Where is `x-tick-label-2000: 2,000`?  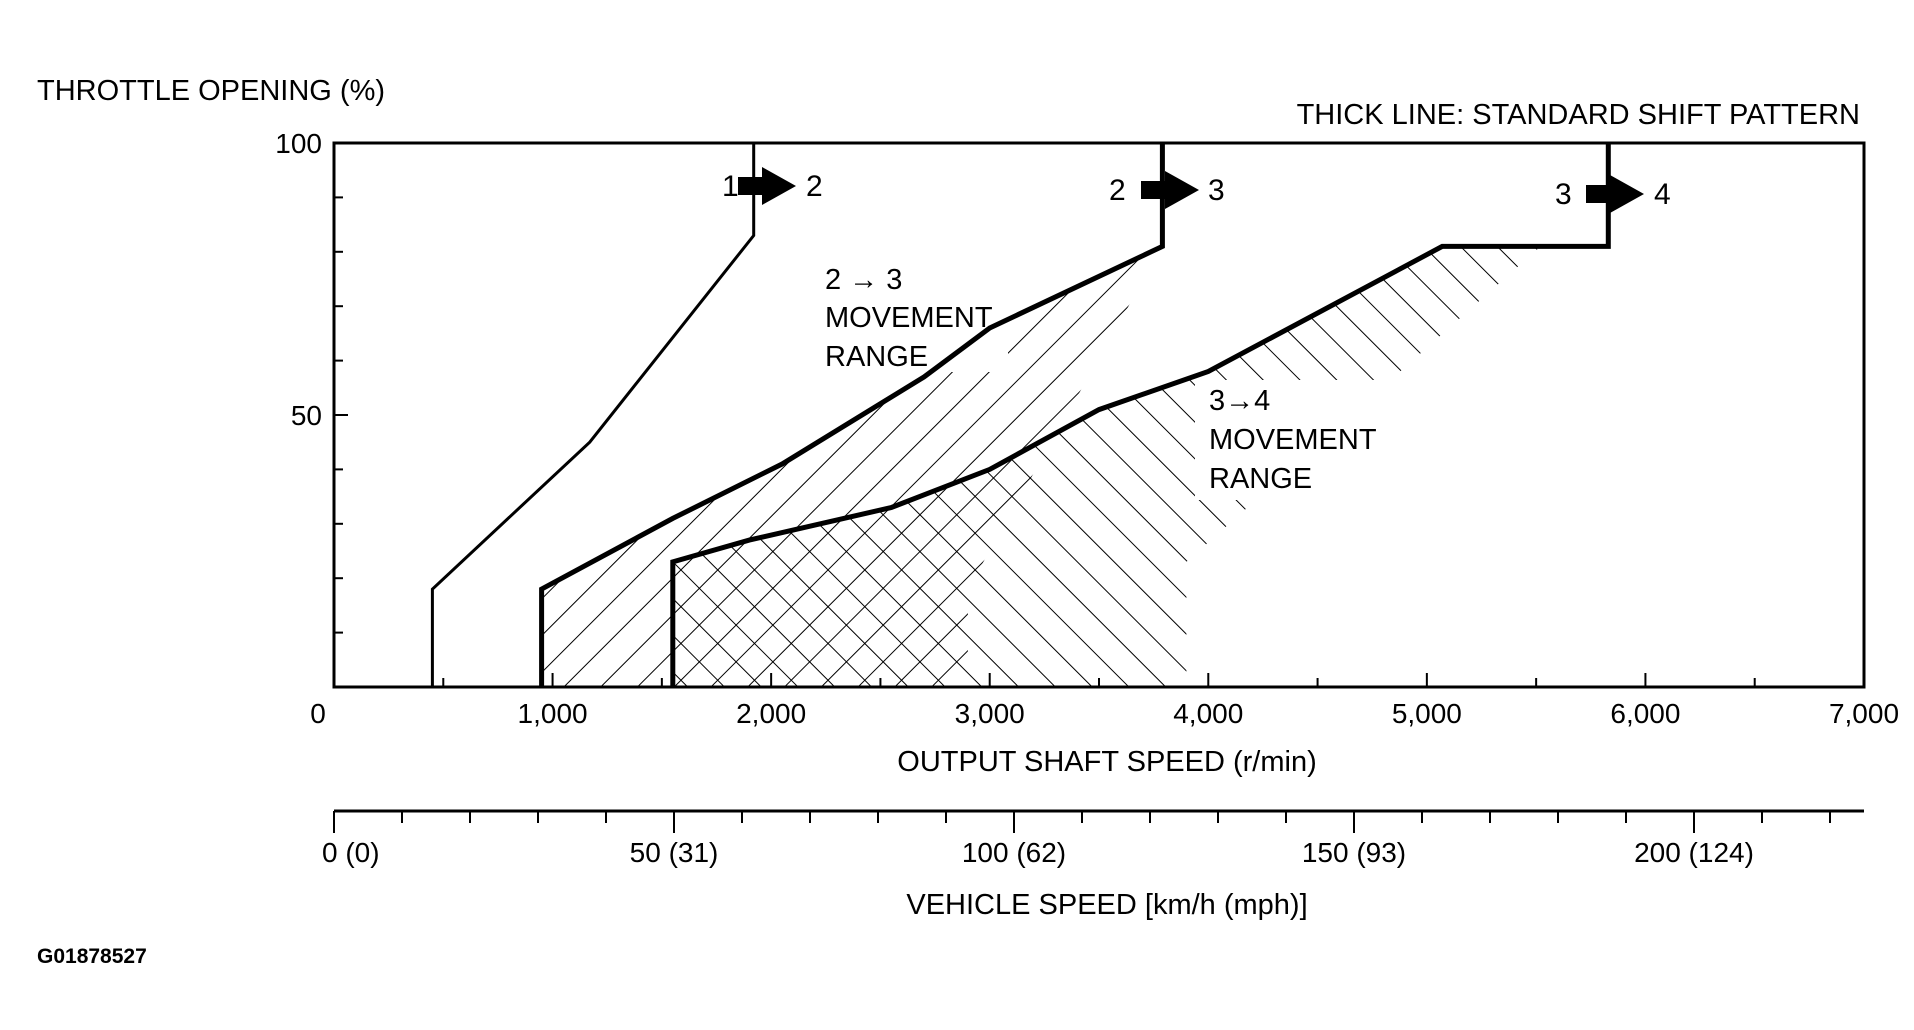 x-tick-label-2000: 2,000 is located at coordinates (771, 713).